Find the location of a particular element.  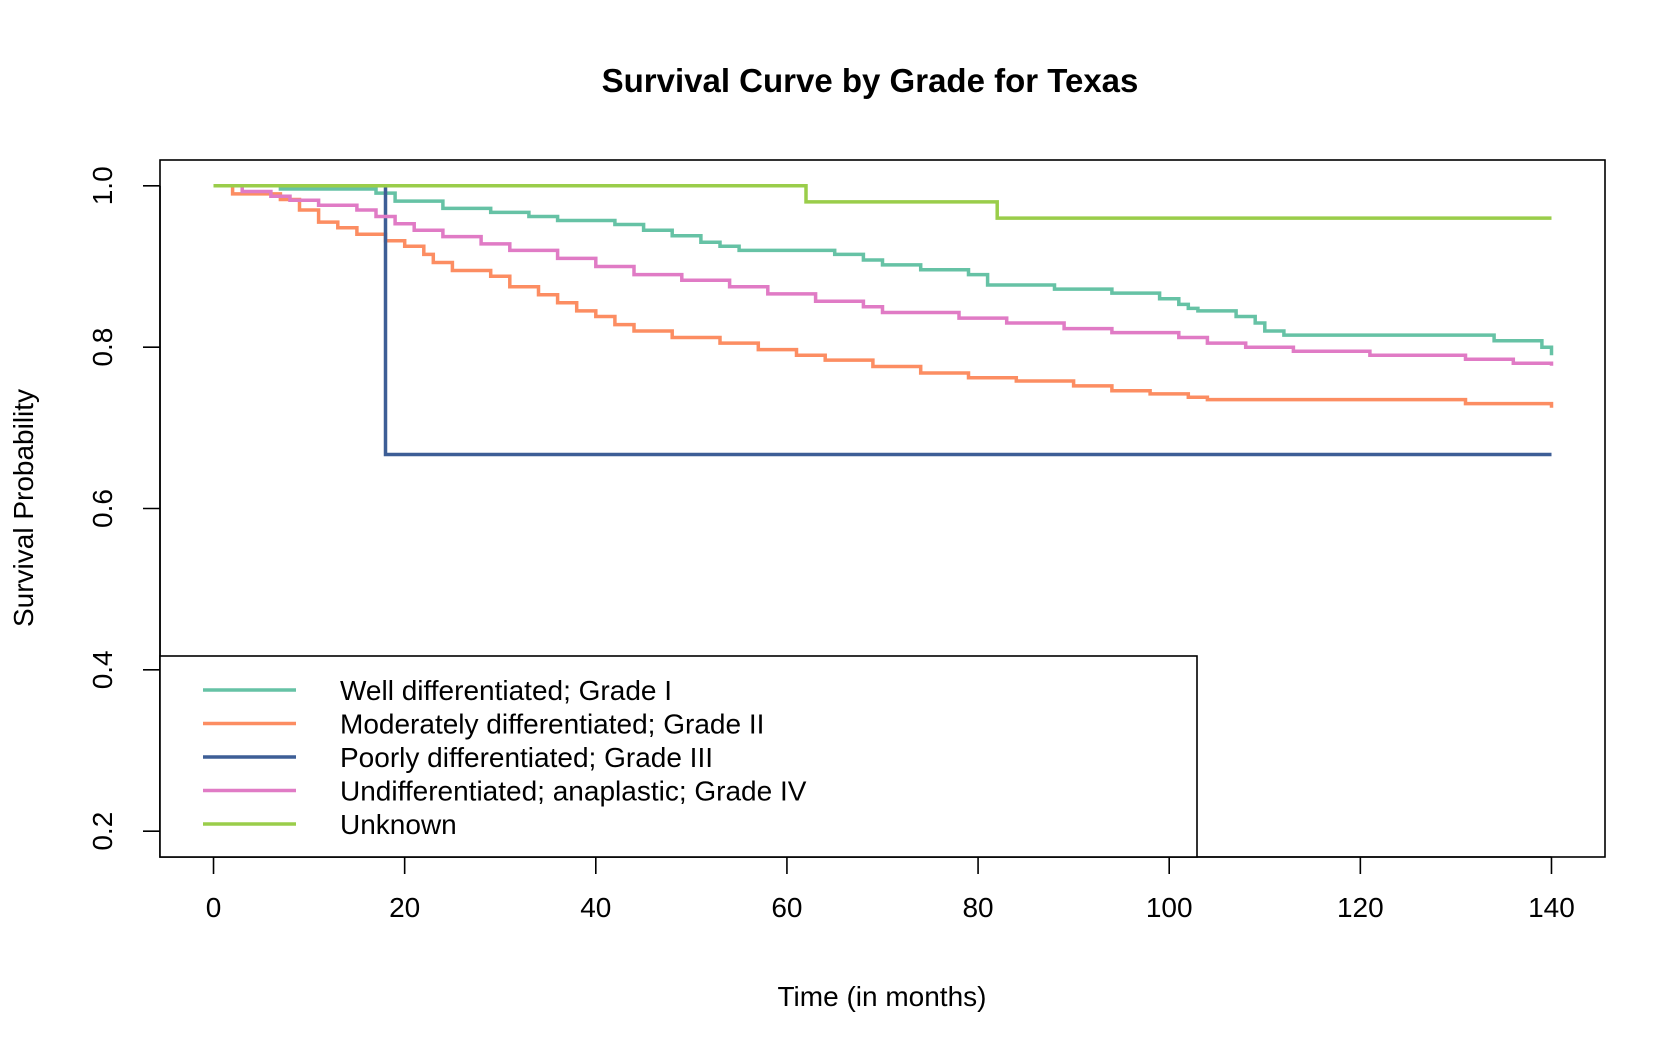

y-axis: 0.2 0.4 0.6 0.8 1.0 is located at coordinates (124, 508).